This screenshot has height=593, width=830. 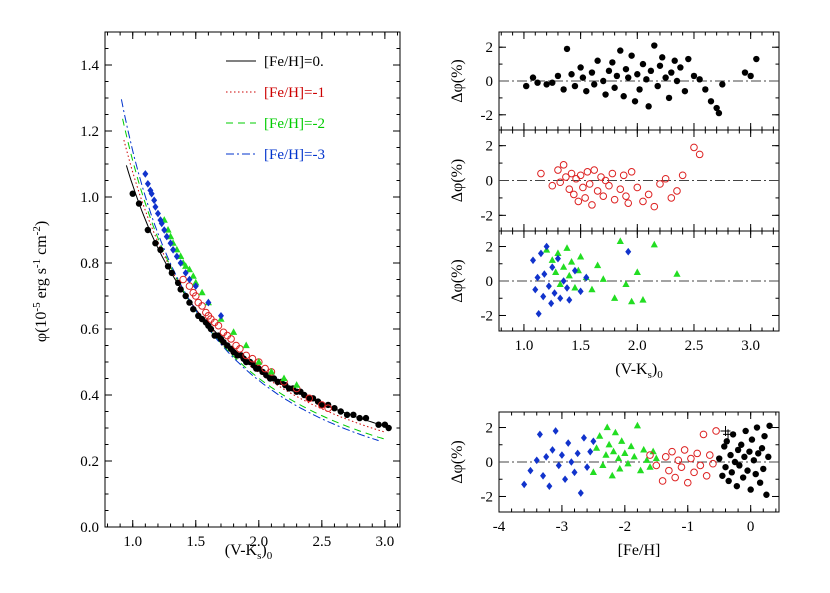 I want to click on y-tick-label: 0, so click(x=490, y=182).